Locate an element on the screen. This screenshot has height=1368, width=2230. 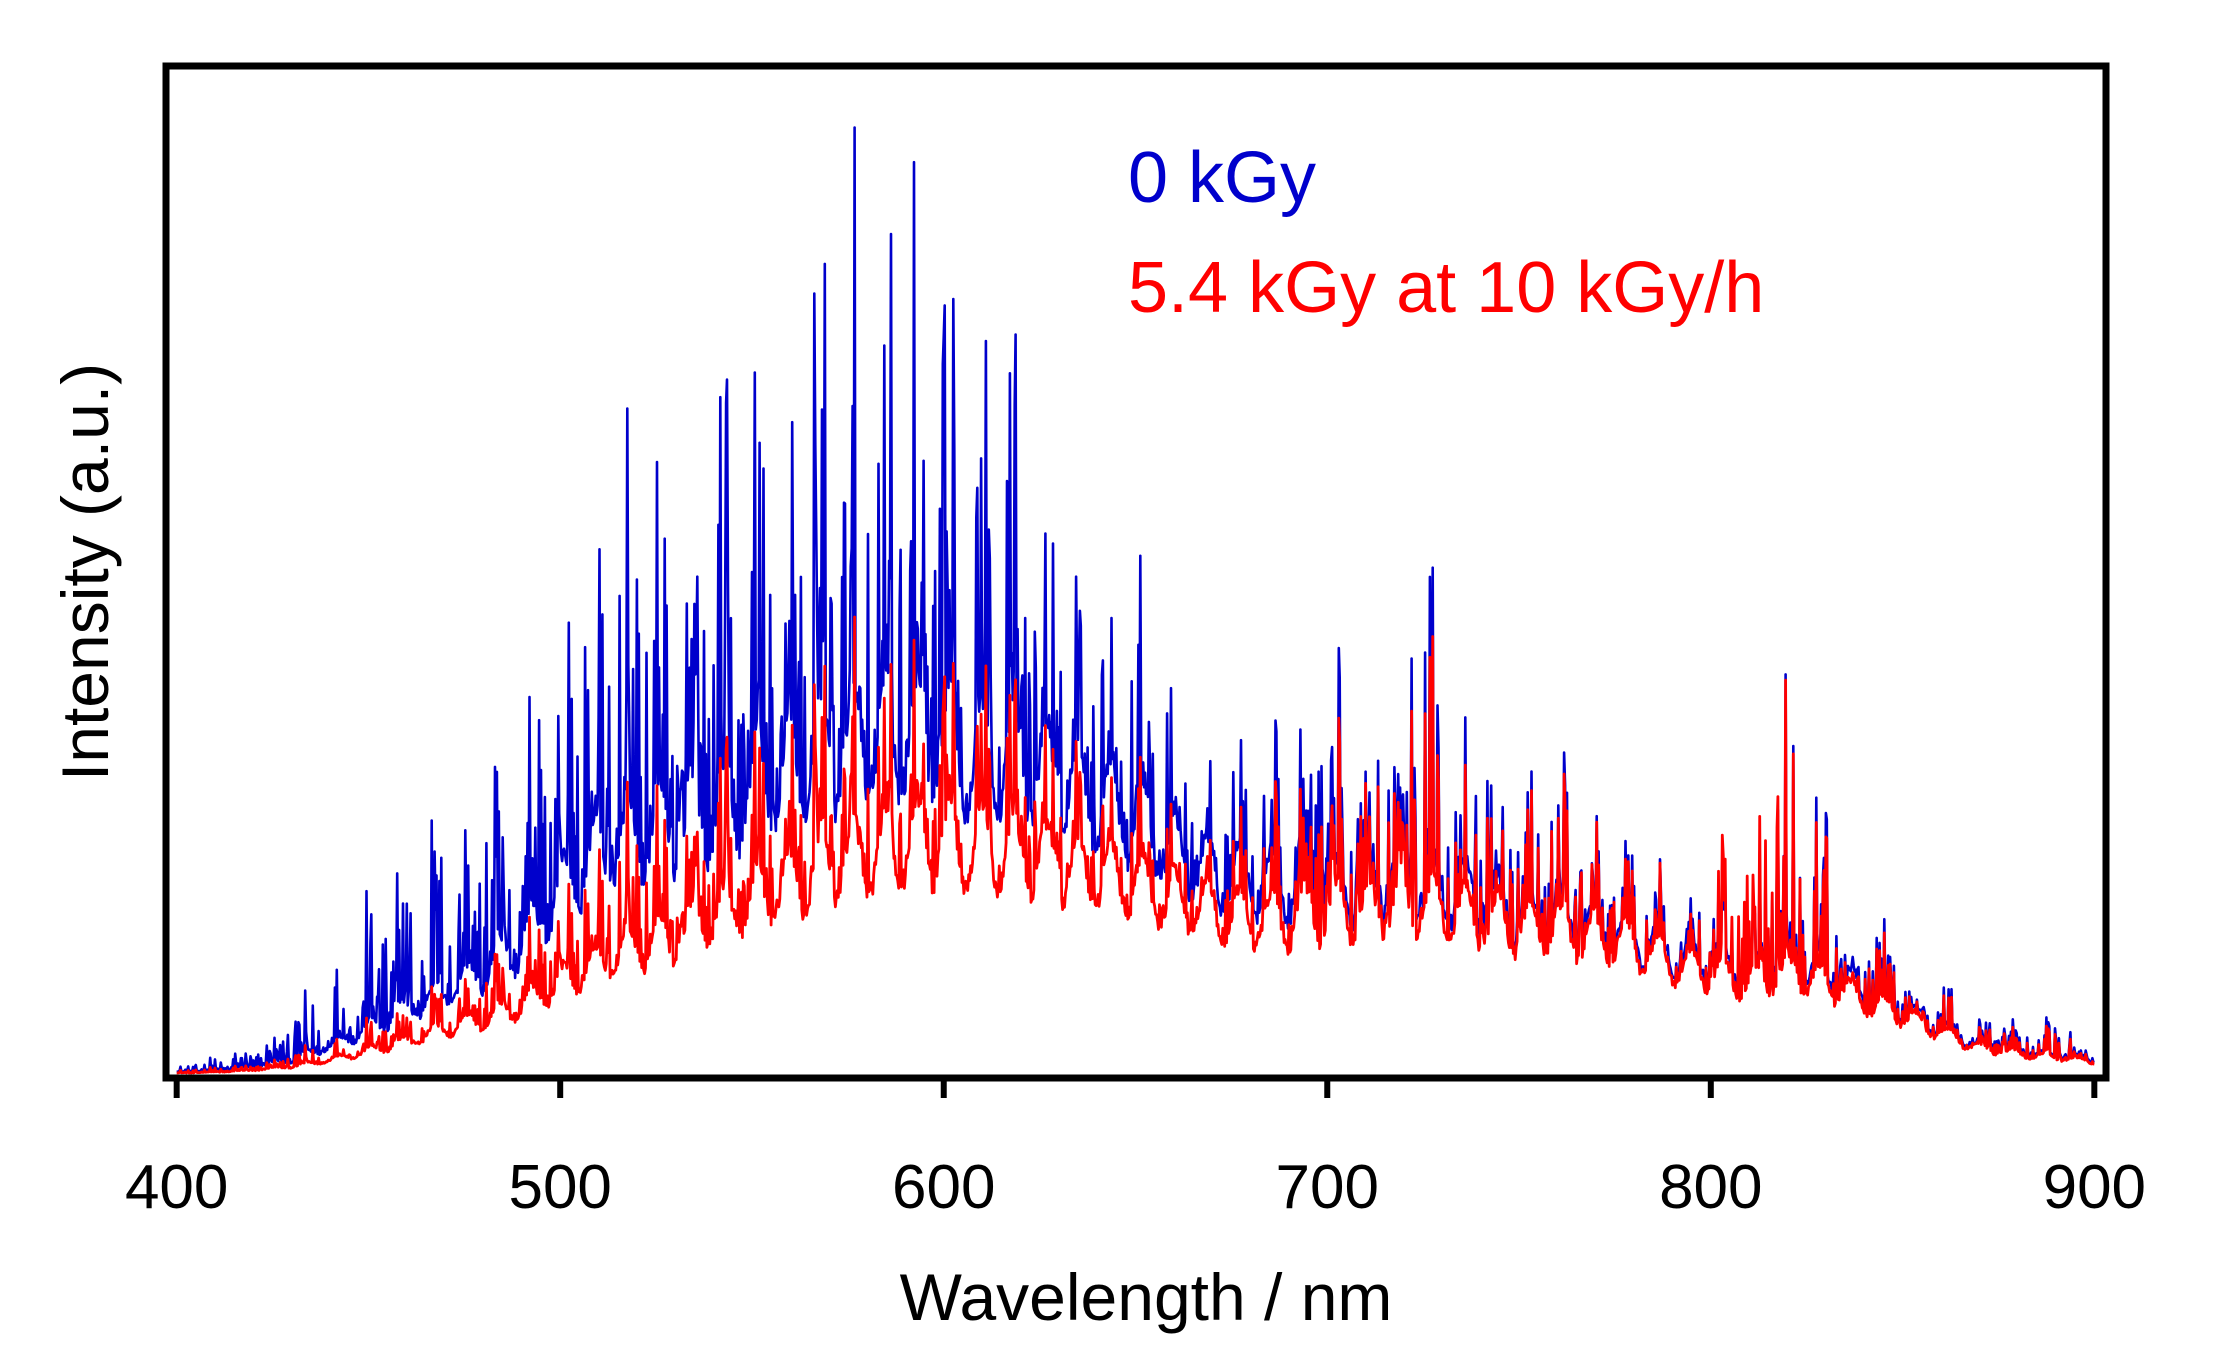
x-tick-label-900: 900 is located at coordinates (2094, 1187).